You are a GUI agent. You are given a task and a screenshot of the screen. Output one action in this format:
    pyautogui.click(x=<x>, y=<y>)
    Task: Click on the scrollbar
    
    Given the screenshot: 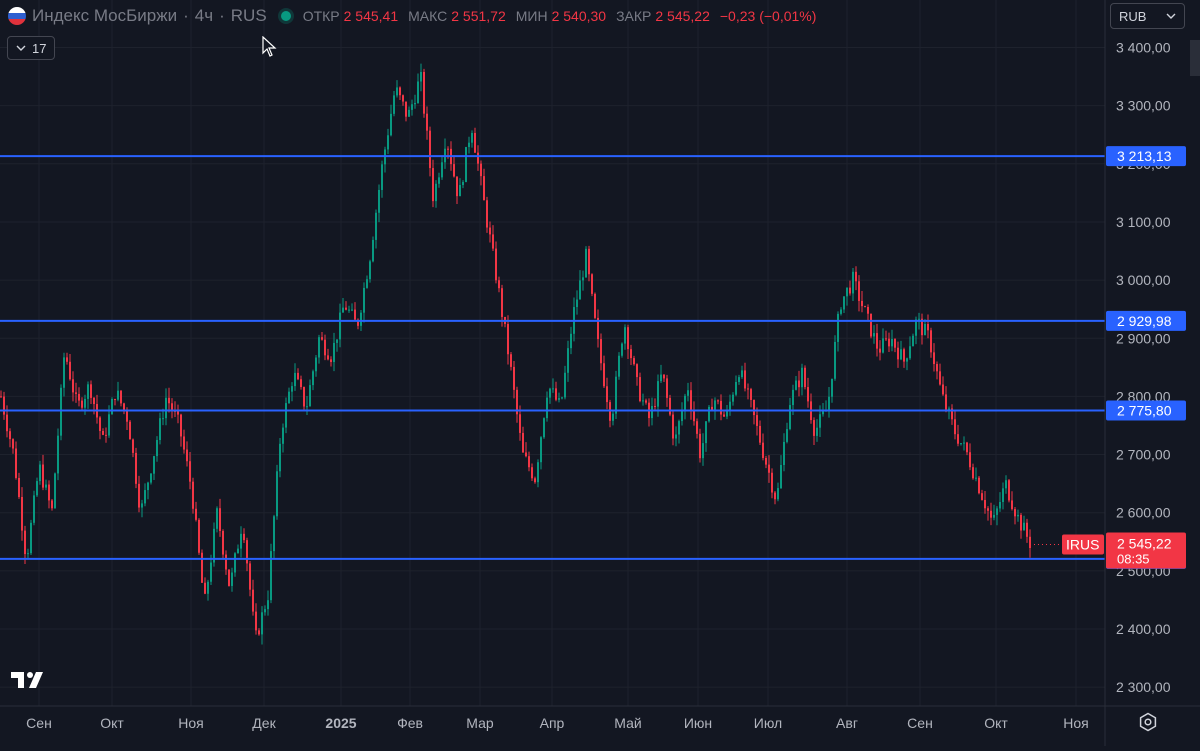 What is the action you would take?
    pyautogui.click(x=1195, y=58)
    